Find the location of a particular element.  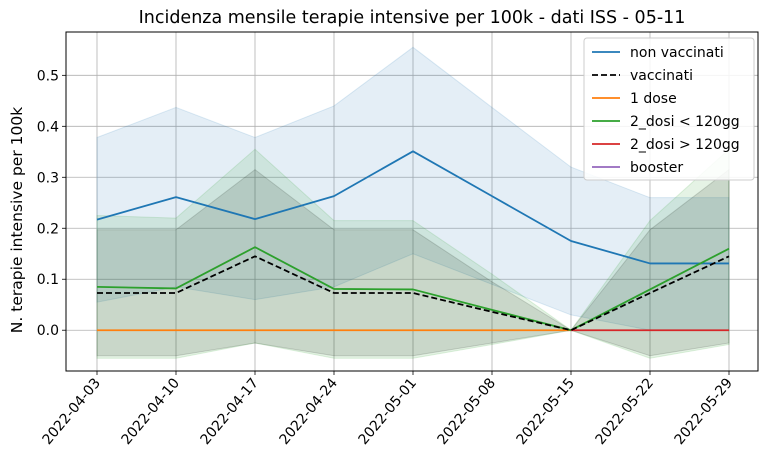

legend-box is located at coordinates (669, 109).